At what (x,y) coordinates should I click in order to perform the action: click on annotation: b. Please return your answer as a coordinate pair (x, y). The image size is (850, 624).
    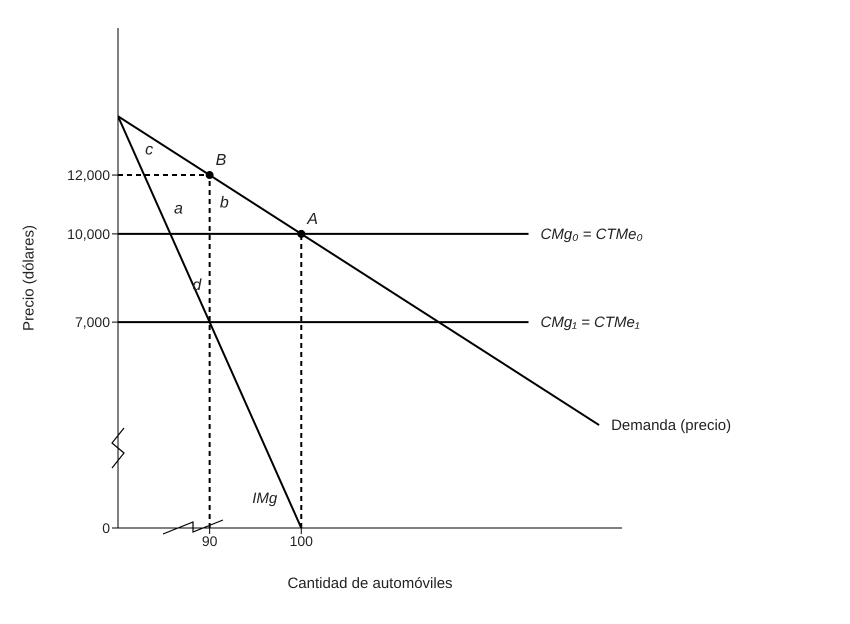
    Looking at the image, I should click on (224, 203).